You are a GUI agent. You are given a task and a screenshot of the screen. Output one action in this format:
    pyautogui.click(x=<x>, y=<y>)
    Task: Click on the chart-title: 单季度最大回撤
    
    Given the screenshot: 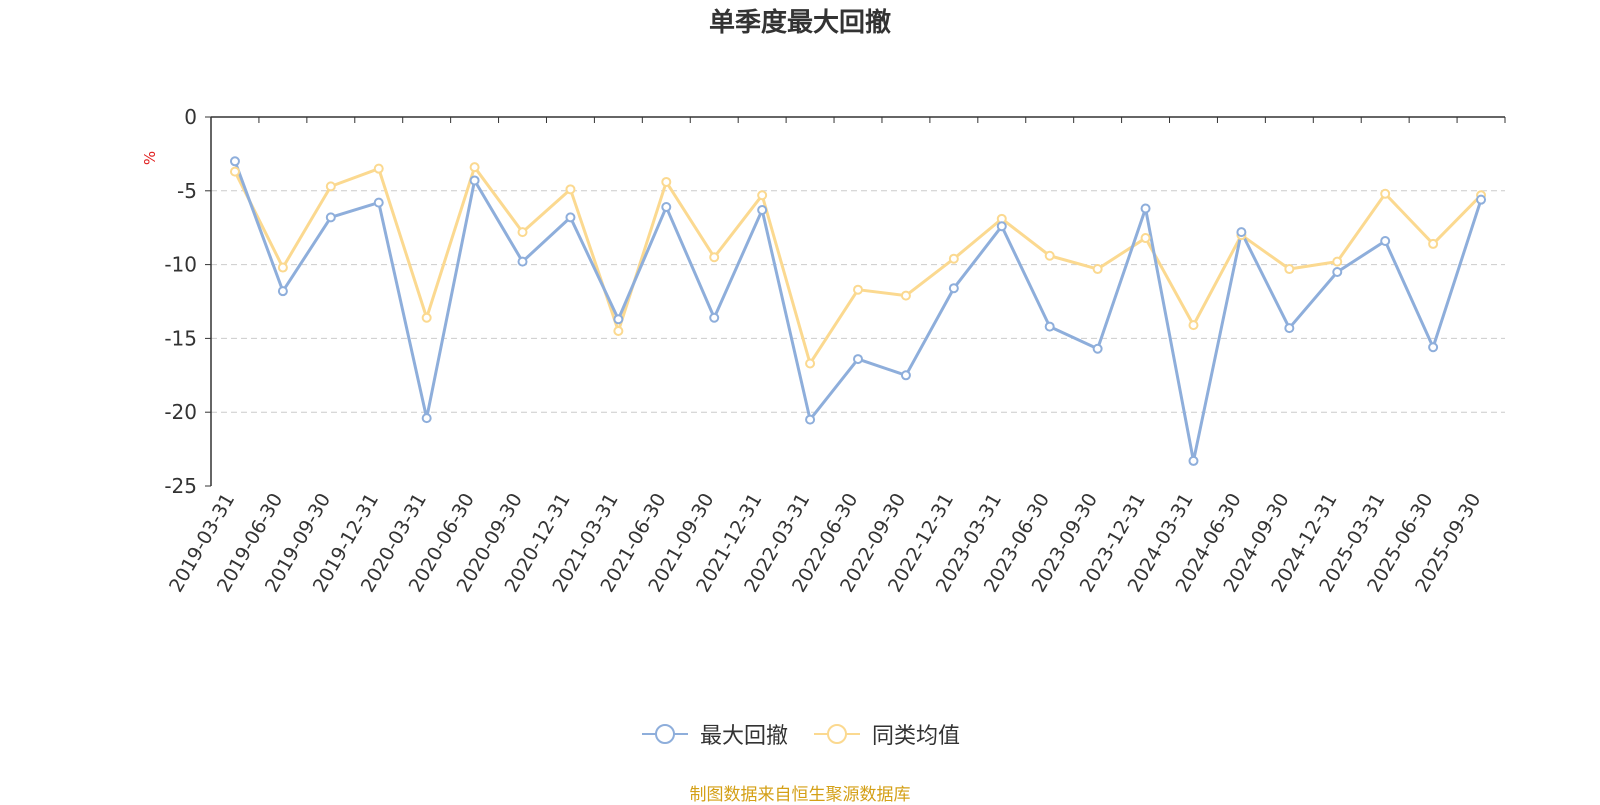 What is the action you would take?
    pyautogui.click(x=799, y=23)
    